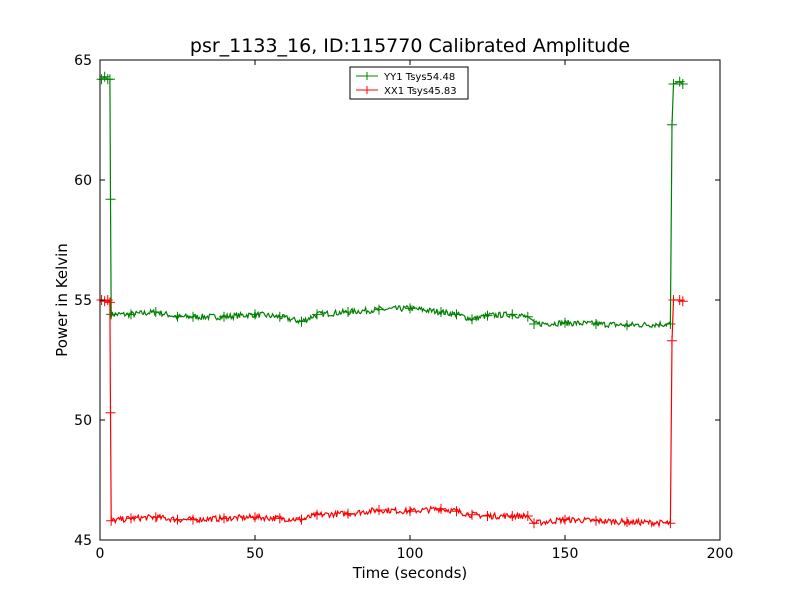 The height and width of the screenshot is (604, 800). Describe the element at coordinates (565, 554) in the screenshot. I see `x-tick-label-3: 150` at that location.